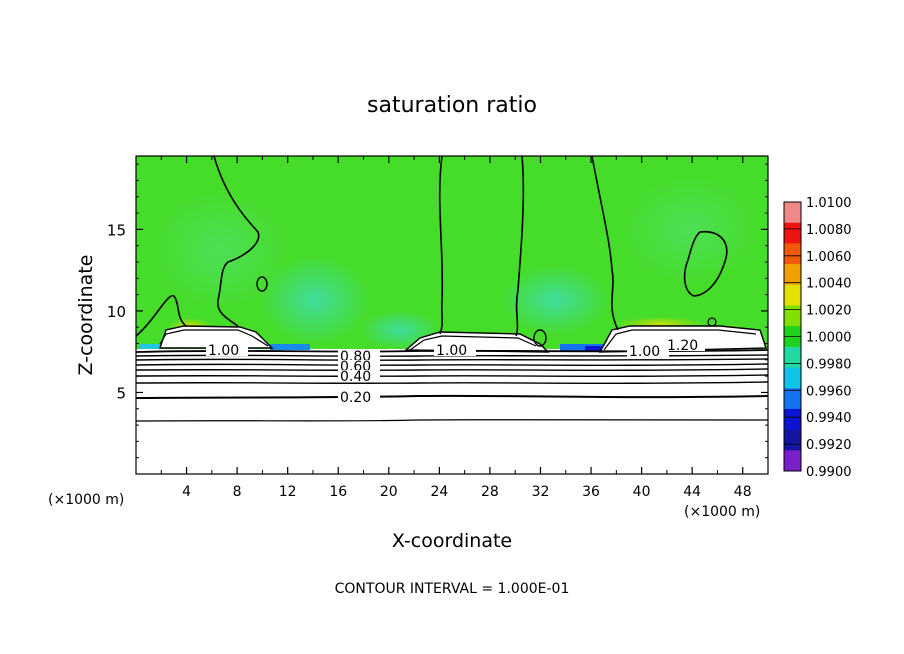 The width and height of the screenshot is (904, 654). Describe the element at coordinates (829, 418) in the screenshot. I see `colorbar-label: 0.9940` at that location.